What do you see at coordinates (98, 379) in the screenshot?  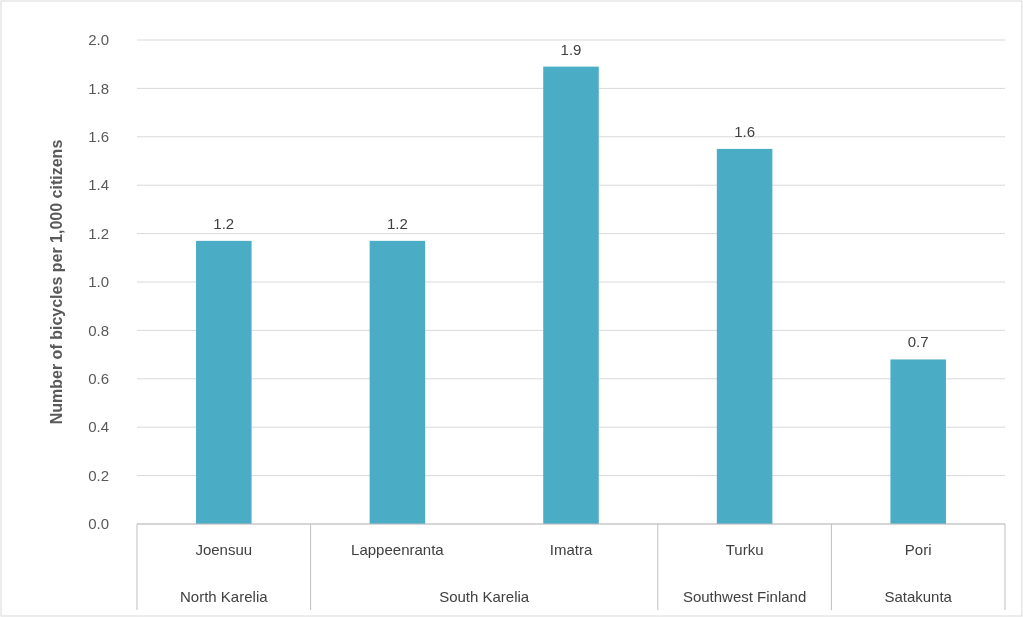 I see `y-tick-label: 0.6` at bounding box center [98, 379].